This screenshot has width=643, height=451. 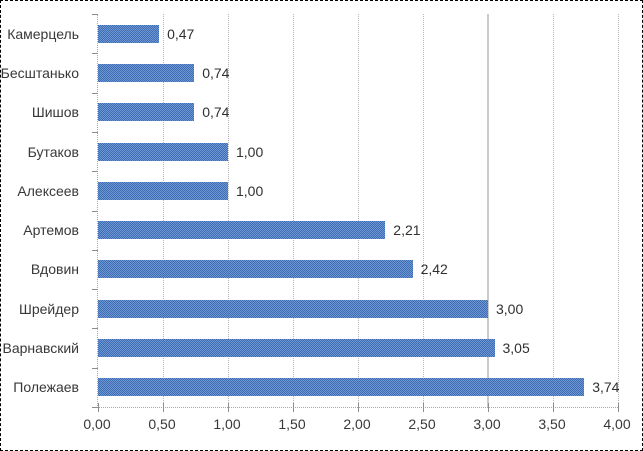 What do you see at coordinates (49, 308) in the screenshot?
I see `category-label: Шрейдер` at bounding box center [49, 308].